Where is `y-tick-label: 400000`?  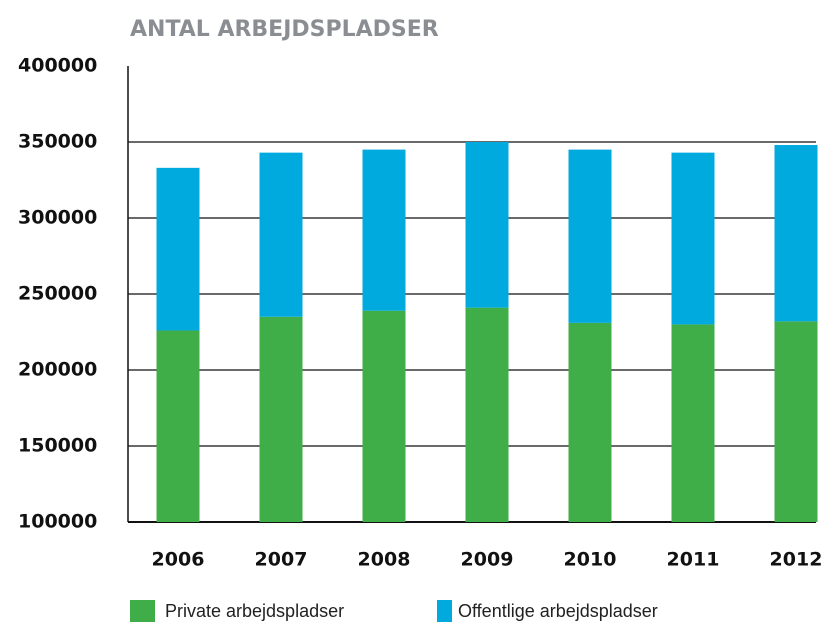 y-tick-label: 400000 is located at coordinates (57, 66).